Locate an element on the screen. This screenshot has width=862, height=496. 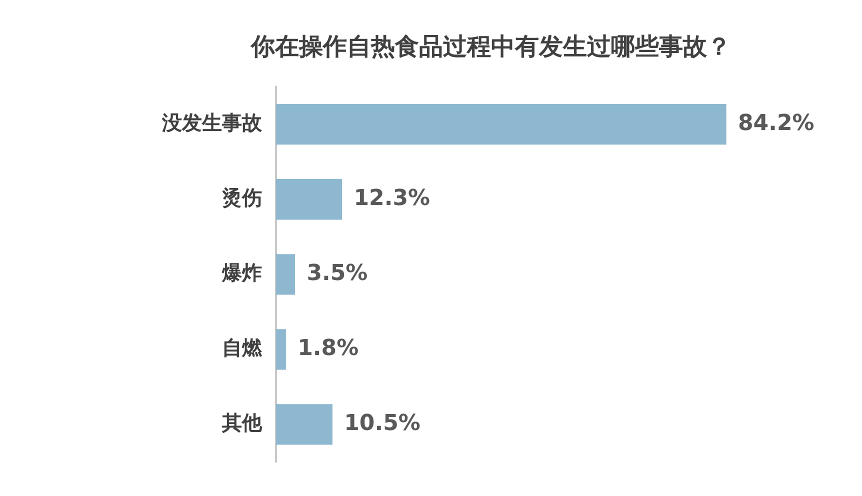
y-tick-label: 其他 is located at coordinates (242, 422).